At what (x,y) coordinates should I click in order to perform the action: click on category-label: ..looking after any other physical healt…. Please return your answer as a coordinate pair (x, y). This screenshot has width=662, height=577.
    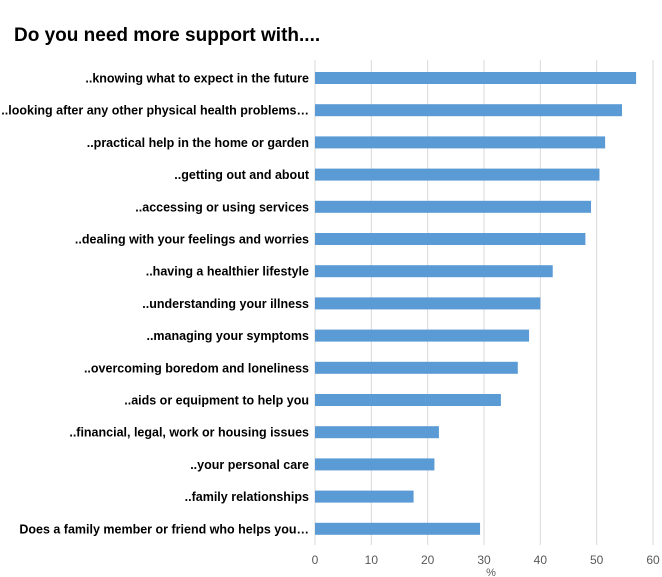
    Looking at the image, I should click on (155, 111).